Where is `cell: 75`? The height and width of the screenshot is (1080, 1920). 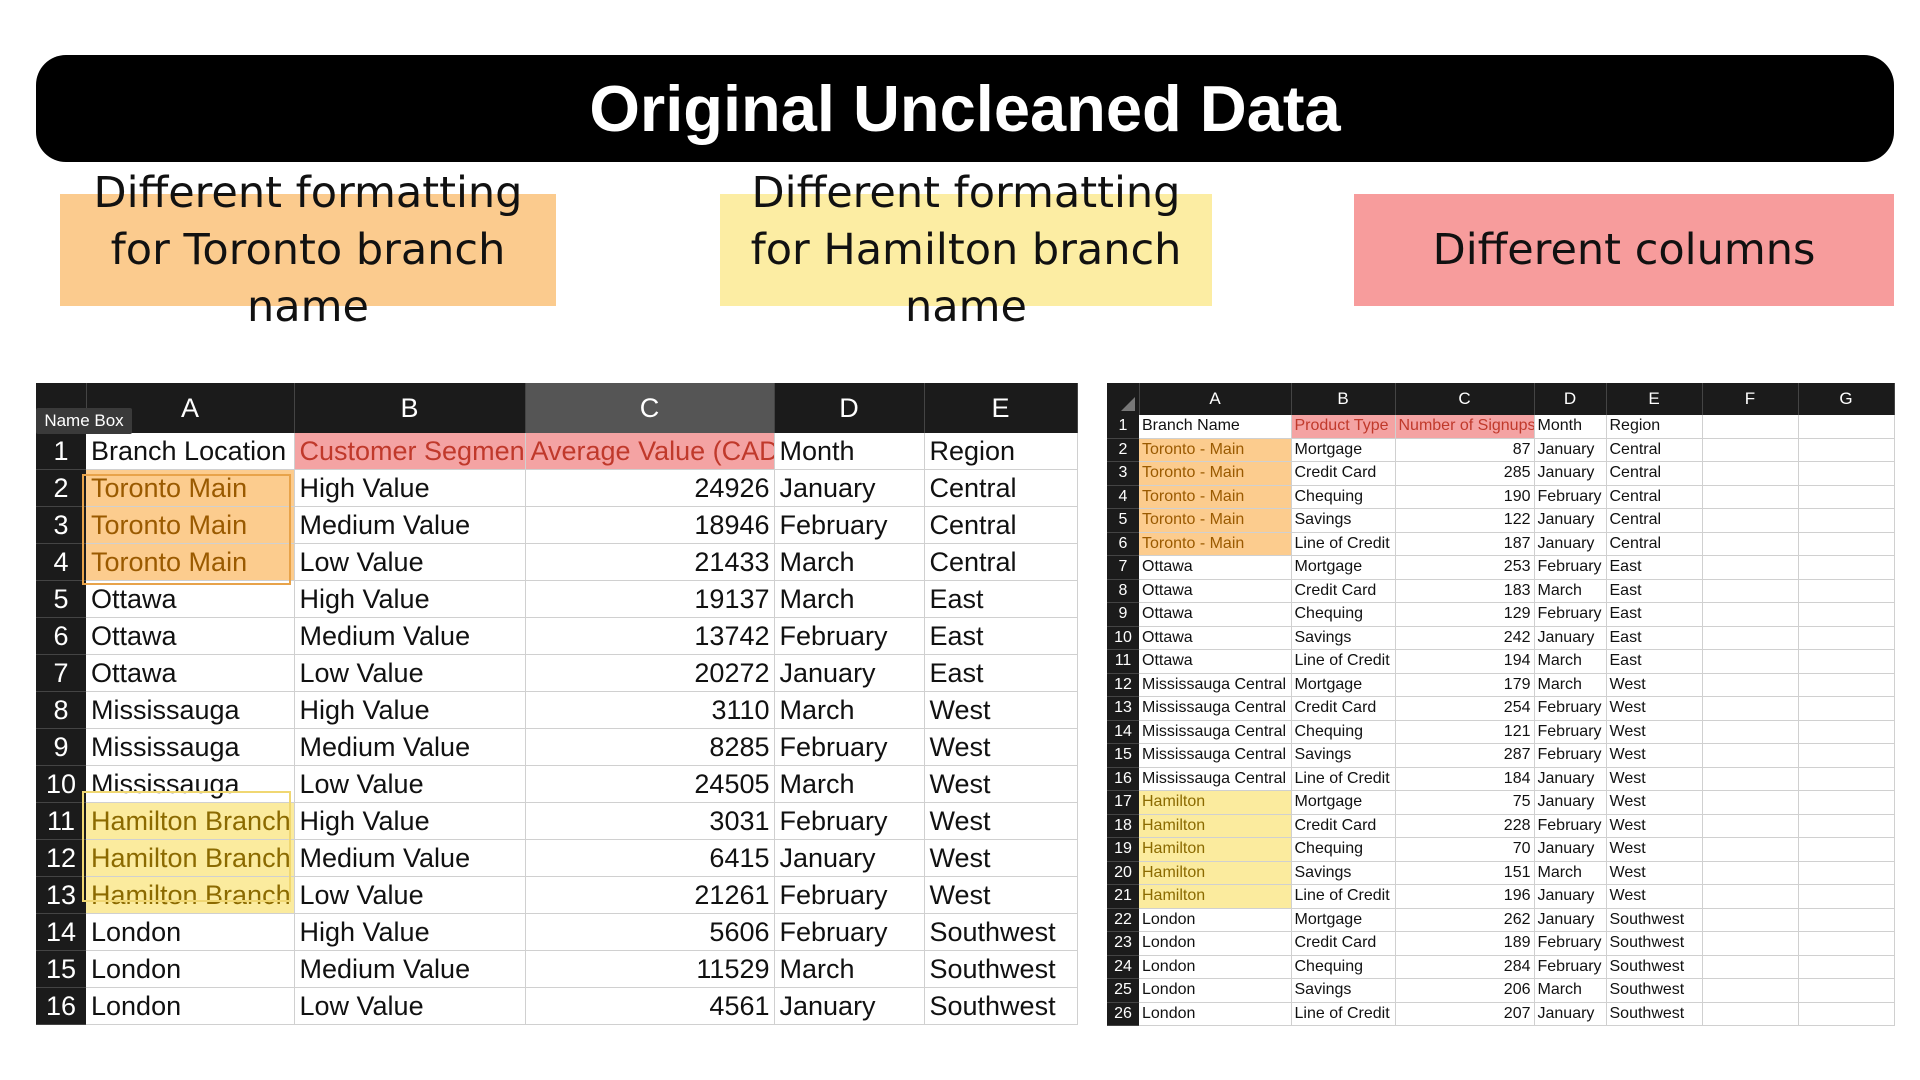
cell: 75 is located at coordinates (1465, 802).